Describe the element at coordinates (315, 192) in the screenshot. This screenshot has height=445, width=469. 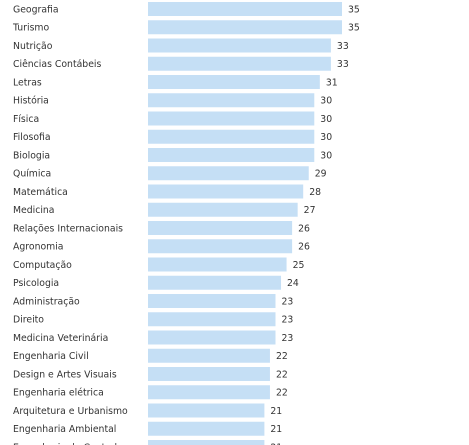
I see `value-label: 28` at that location.